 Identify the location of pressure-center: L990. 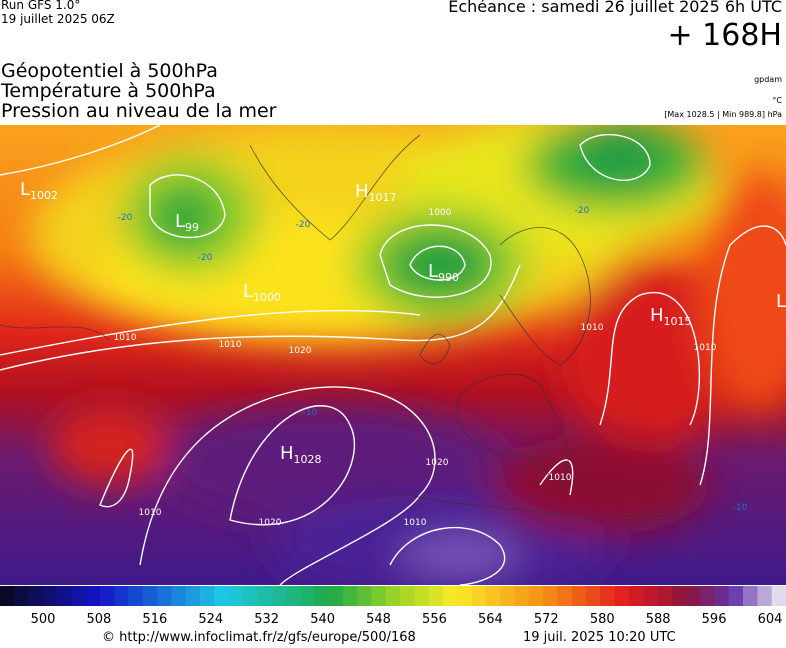
(443, 272).